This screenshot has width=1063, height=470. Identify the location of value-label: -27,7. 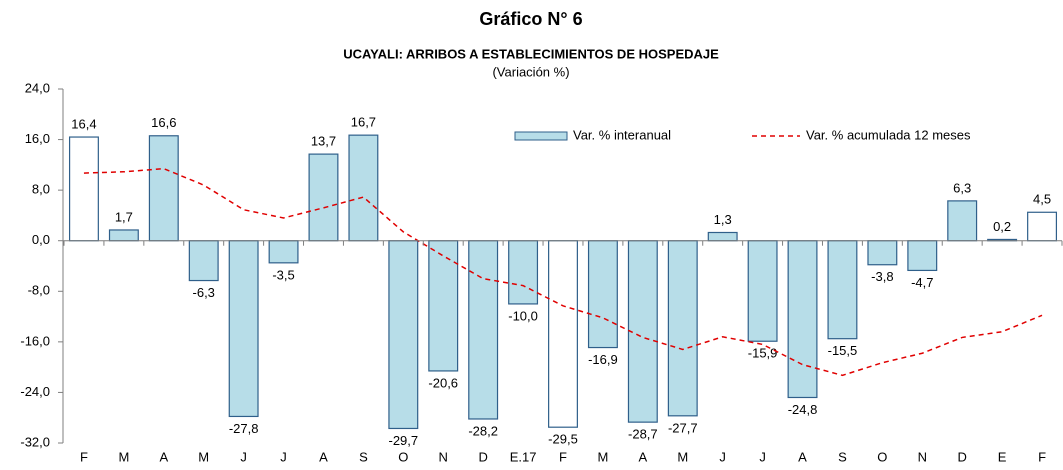
(683, 427).